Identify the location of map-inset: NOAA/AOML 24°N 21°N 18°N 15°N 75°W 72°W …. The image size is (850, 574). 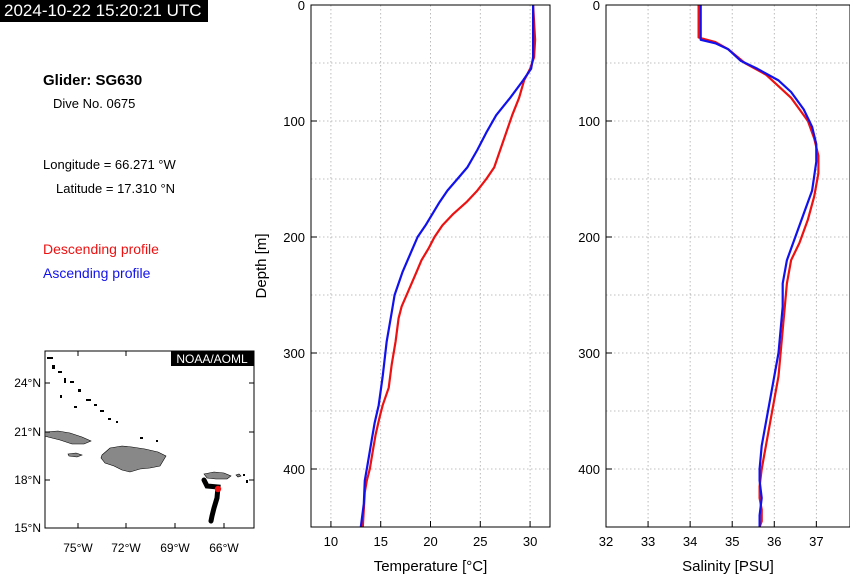
(134, 452).